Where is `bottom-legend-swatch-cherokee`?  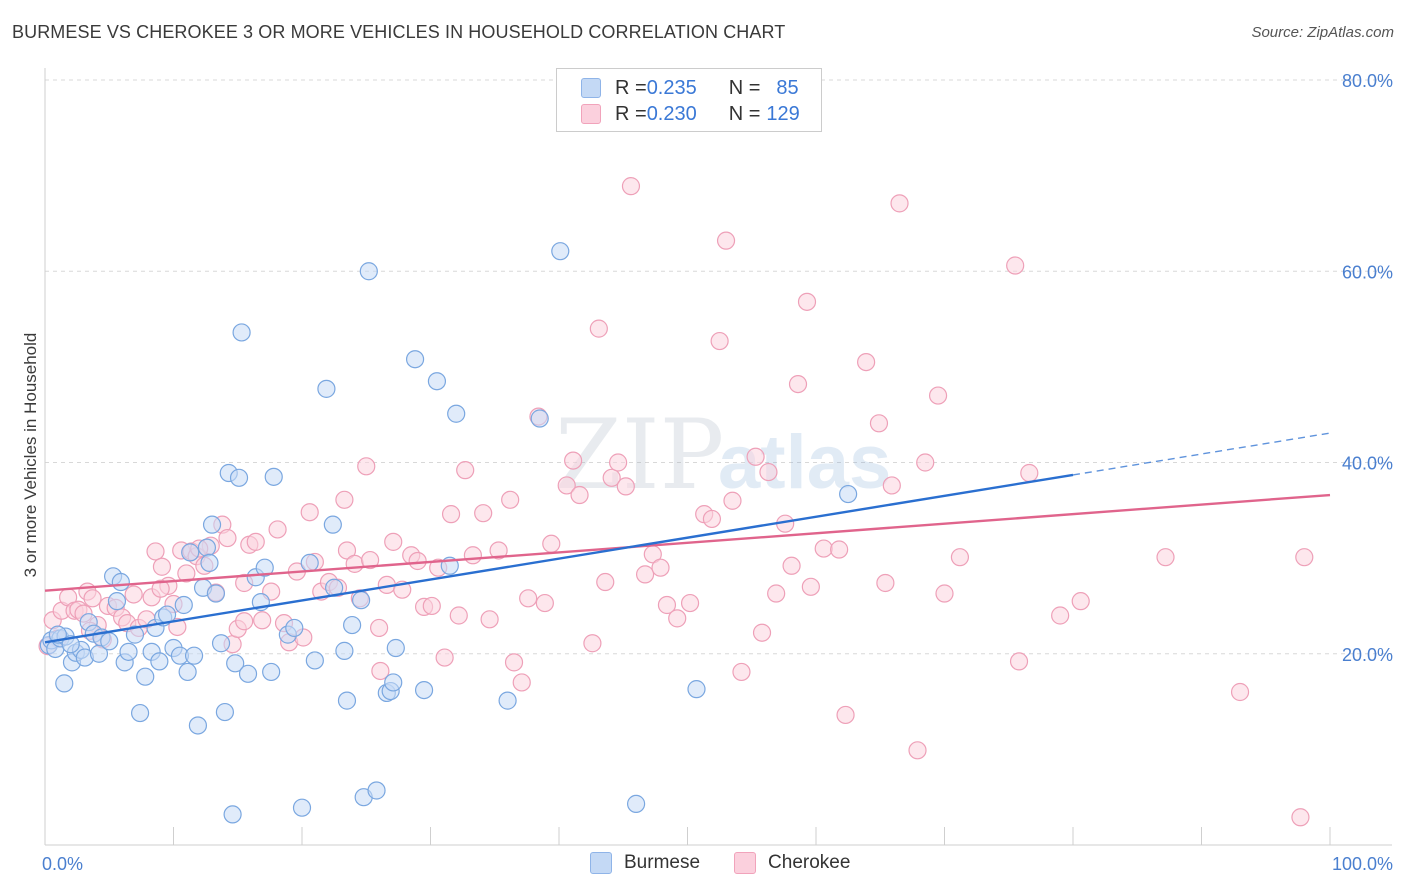 bottom-legend-swatch-cherokee is located at coordinates (745, 863).